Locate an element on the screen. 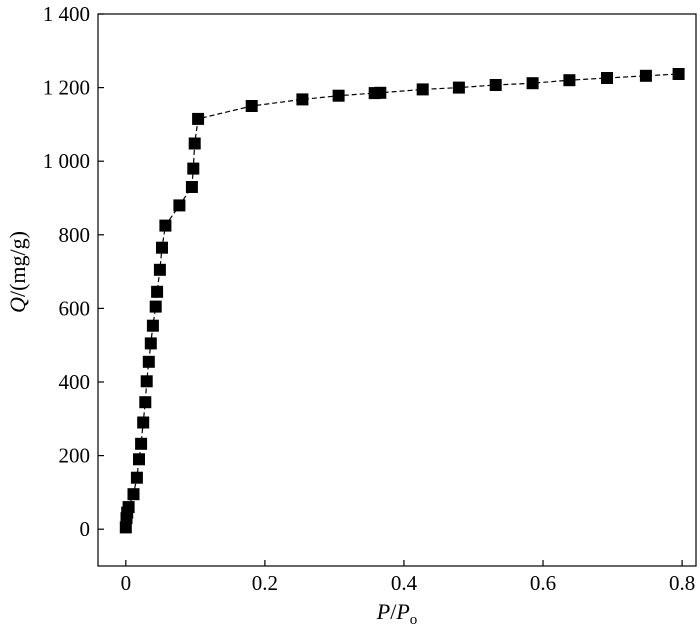 The image size is (700, 633). y-tick-label: 1 400 is located at coordinates (66, 14).